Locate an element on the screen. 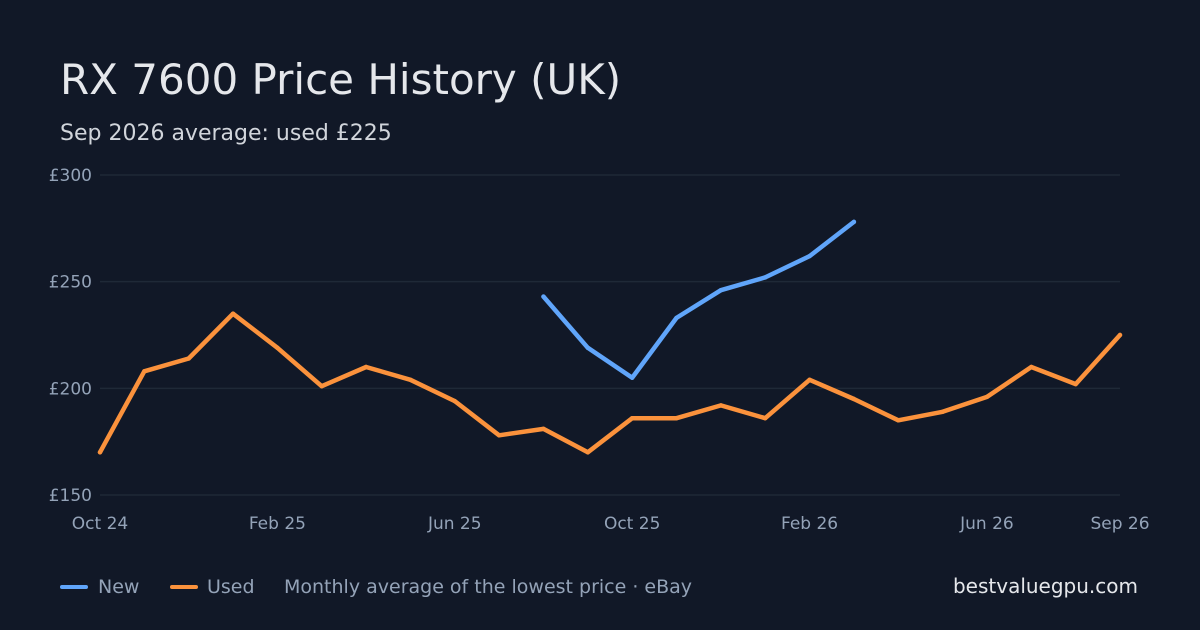 This screenshot has width=1200, height=630. chart-subtitle: Sep 2026 average: used £225 is located at coordinates (226, 133).